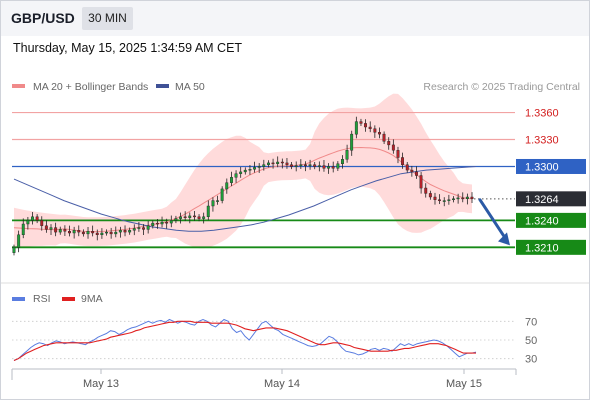  I want to click on x-tick-label-2: May 15, so click(464, 384).